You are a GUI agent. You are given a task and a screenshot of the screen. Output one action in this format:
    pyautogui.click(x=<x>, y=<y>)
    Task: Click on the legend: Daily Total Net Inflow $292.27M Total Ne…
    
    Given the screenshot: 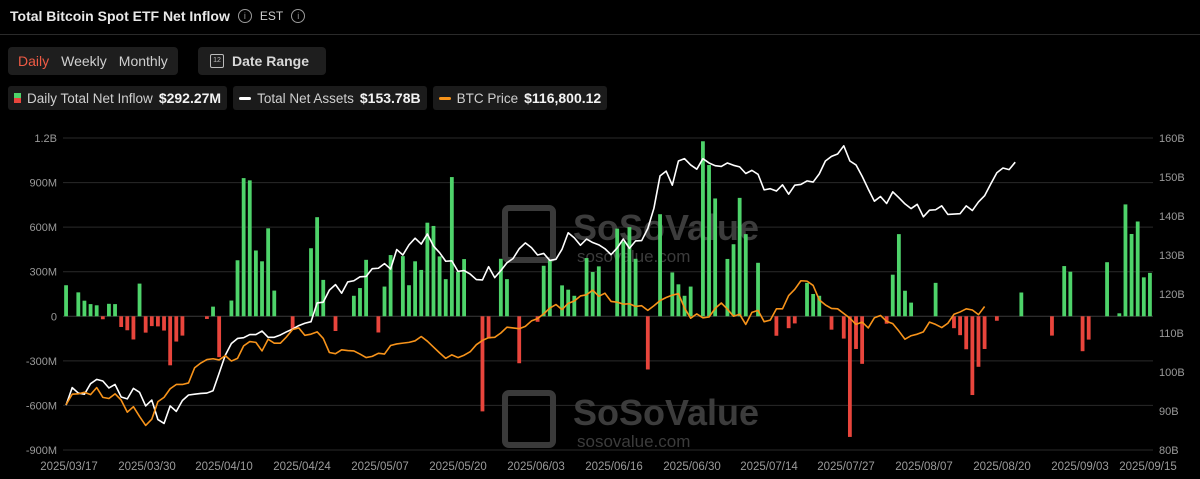 What is the action you would take?
    pyautogui.click(x=308, y=98)
    